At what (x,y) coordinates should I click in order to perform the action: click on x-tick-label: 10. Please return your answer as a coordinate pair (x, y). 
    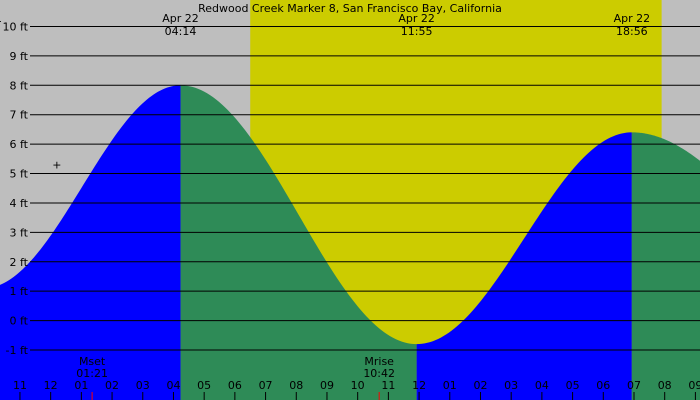
    Looking at the image, I should click on (358, 385).